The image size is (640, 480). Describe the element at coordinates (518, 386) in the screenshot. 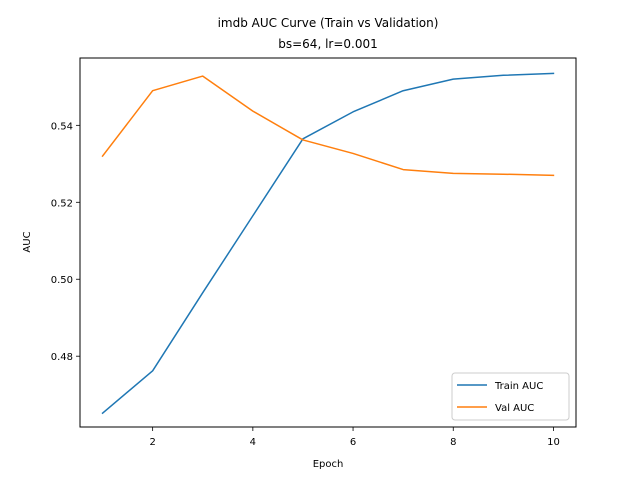

I see `legend-label-train: Train AUC` at that location.